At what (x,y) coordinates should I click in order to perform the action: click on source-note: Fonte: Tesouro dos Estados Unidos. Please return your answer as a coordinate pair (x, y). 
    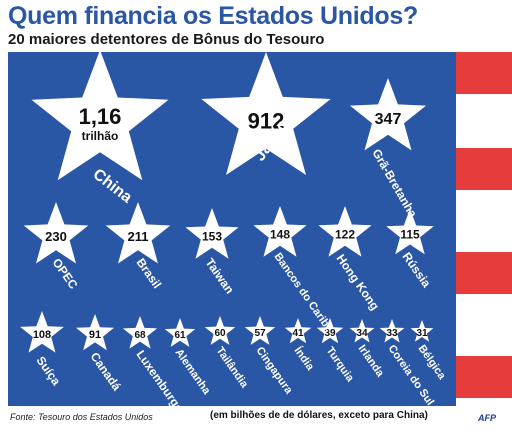
    Looking at the image, I should click on (81, 417).